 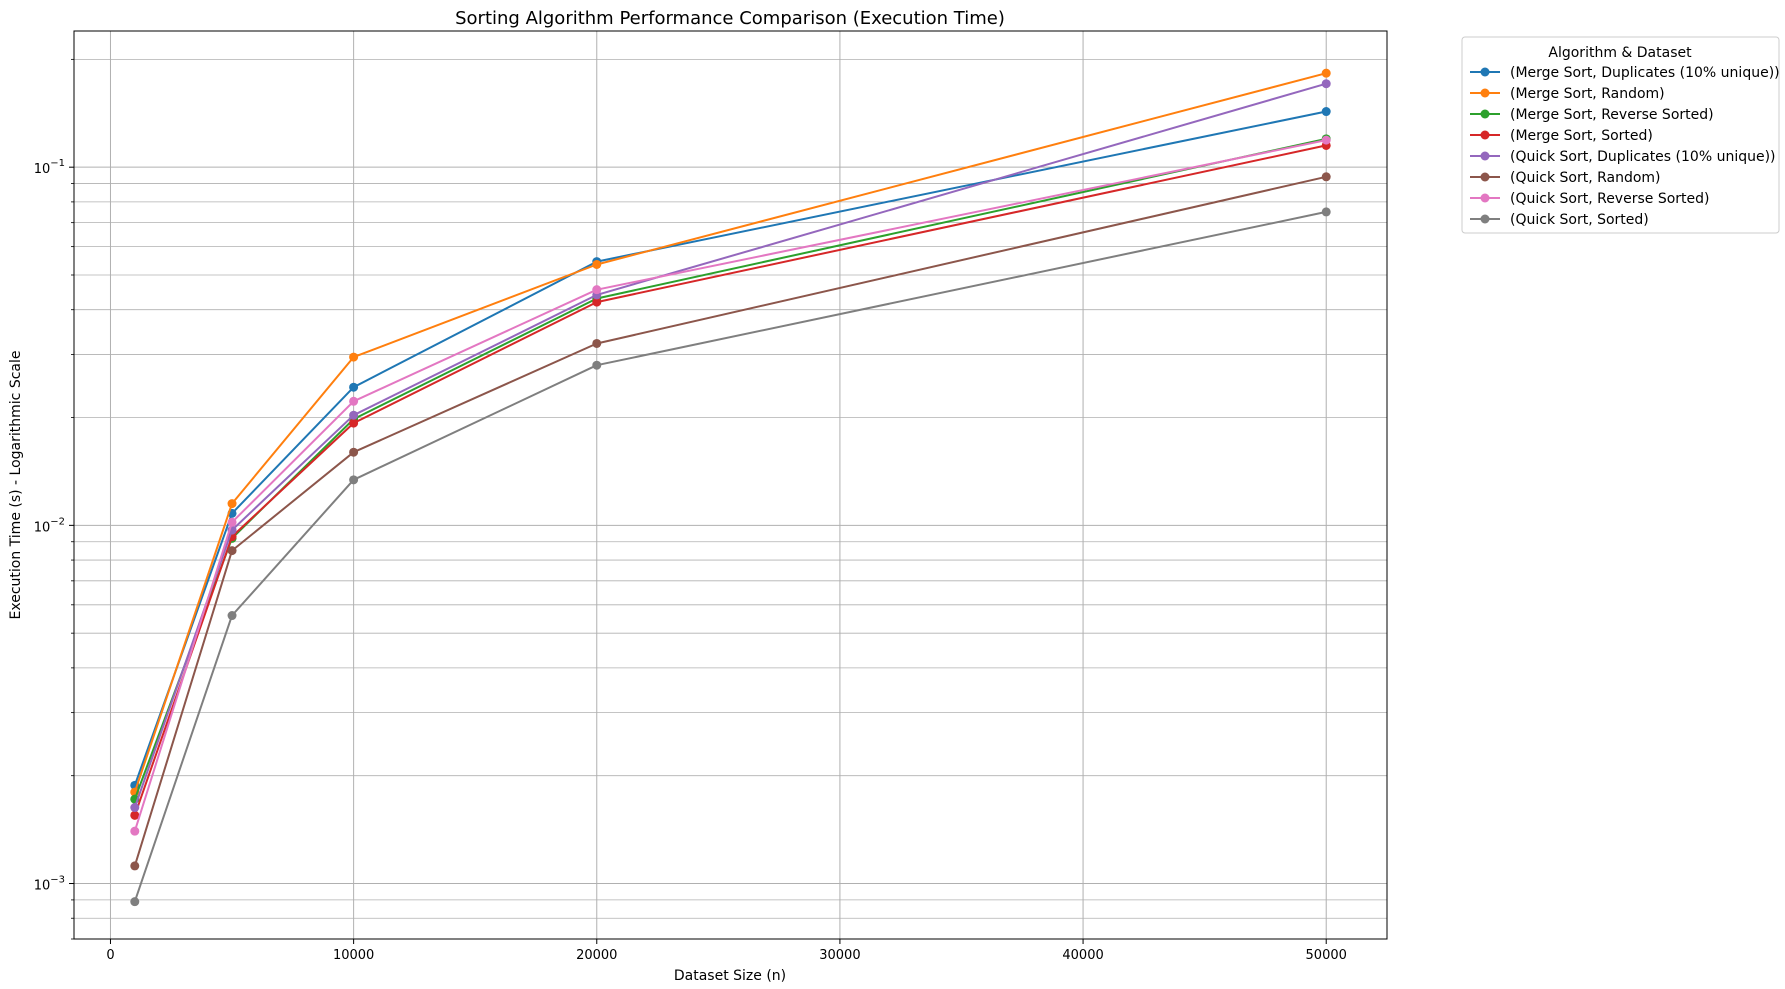 What do you see at coordinates (730, 976) in the screenshot?
I see `x-axis-label: Dataset Size (n)` at bounding box center [730, 976].